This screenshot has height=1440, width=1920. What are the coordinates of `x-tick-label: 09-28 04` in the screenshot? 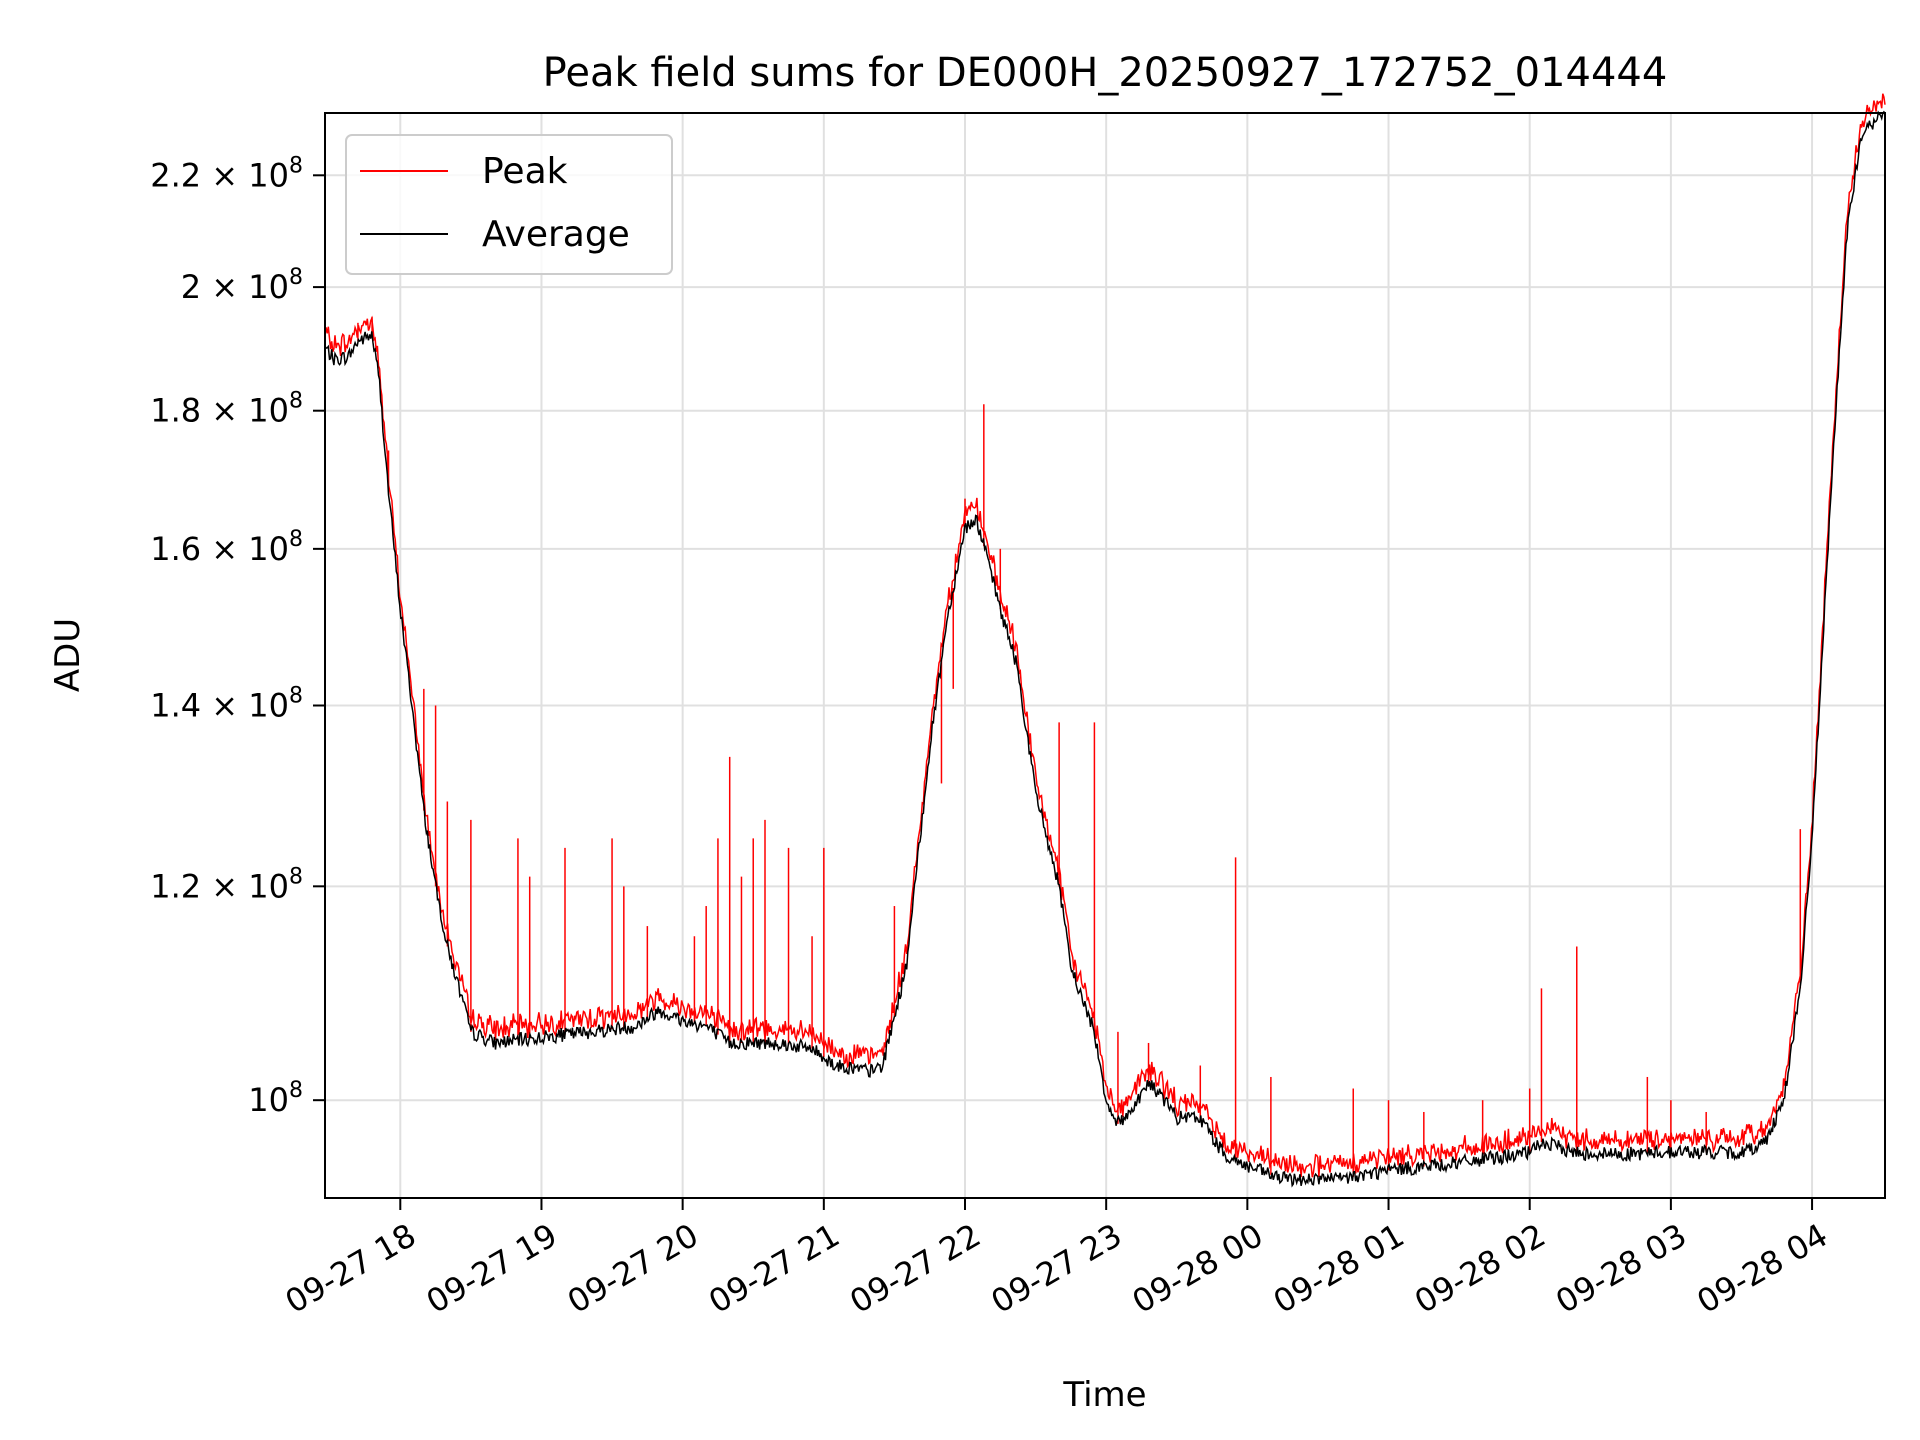 It's located at (1762, 1268).